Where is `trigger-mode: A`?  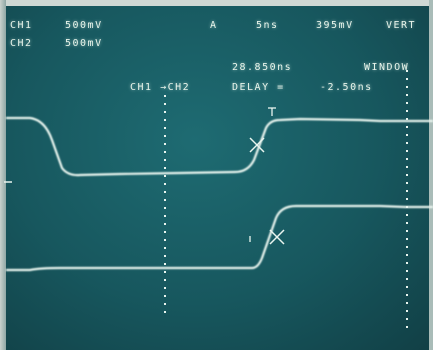 trigger-mode: A is located at coordinates (214, 25).